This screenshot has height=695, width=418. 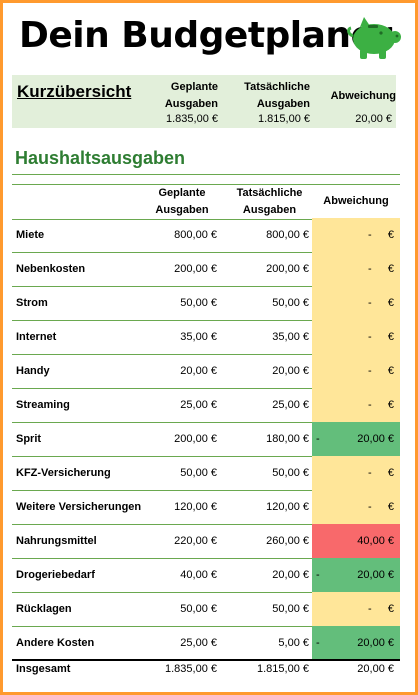 I want to click on expense-name: Nebenkosten, so click(x=51, y=269).